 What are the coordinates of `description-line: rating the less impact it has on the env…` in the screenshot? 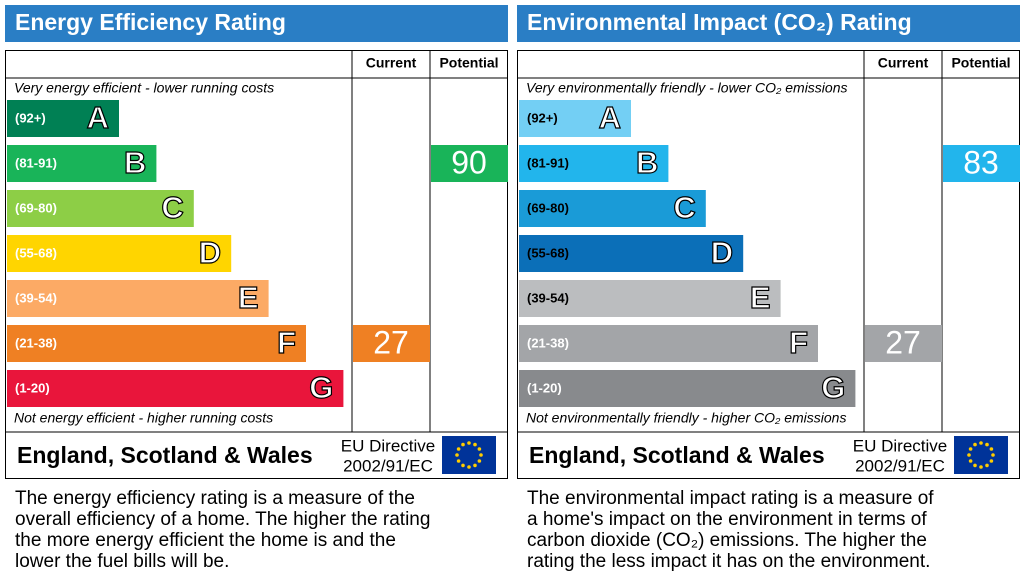 It's located at (728, 561).